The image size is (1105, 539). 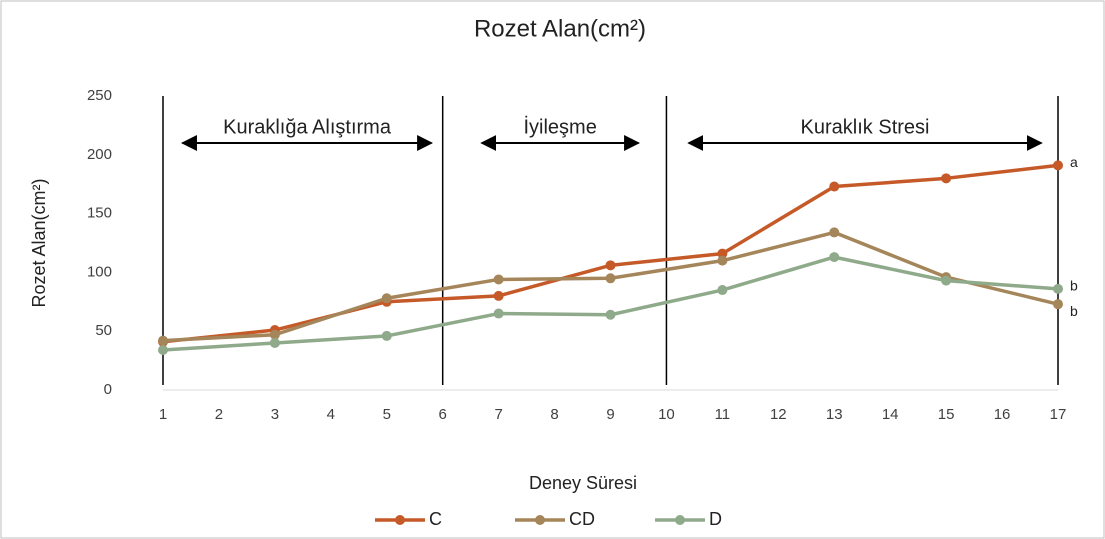 What do you see at coordinates (583, 483) in the screenshot?
I see `x-axis-label: Deney Süresi` at bounding box center [583, 483].